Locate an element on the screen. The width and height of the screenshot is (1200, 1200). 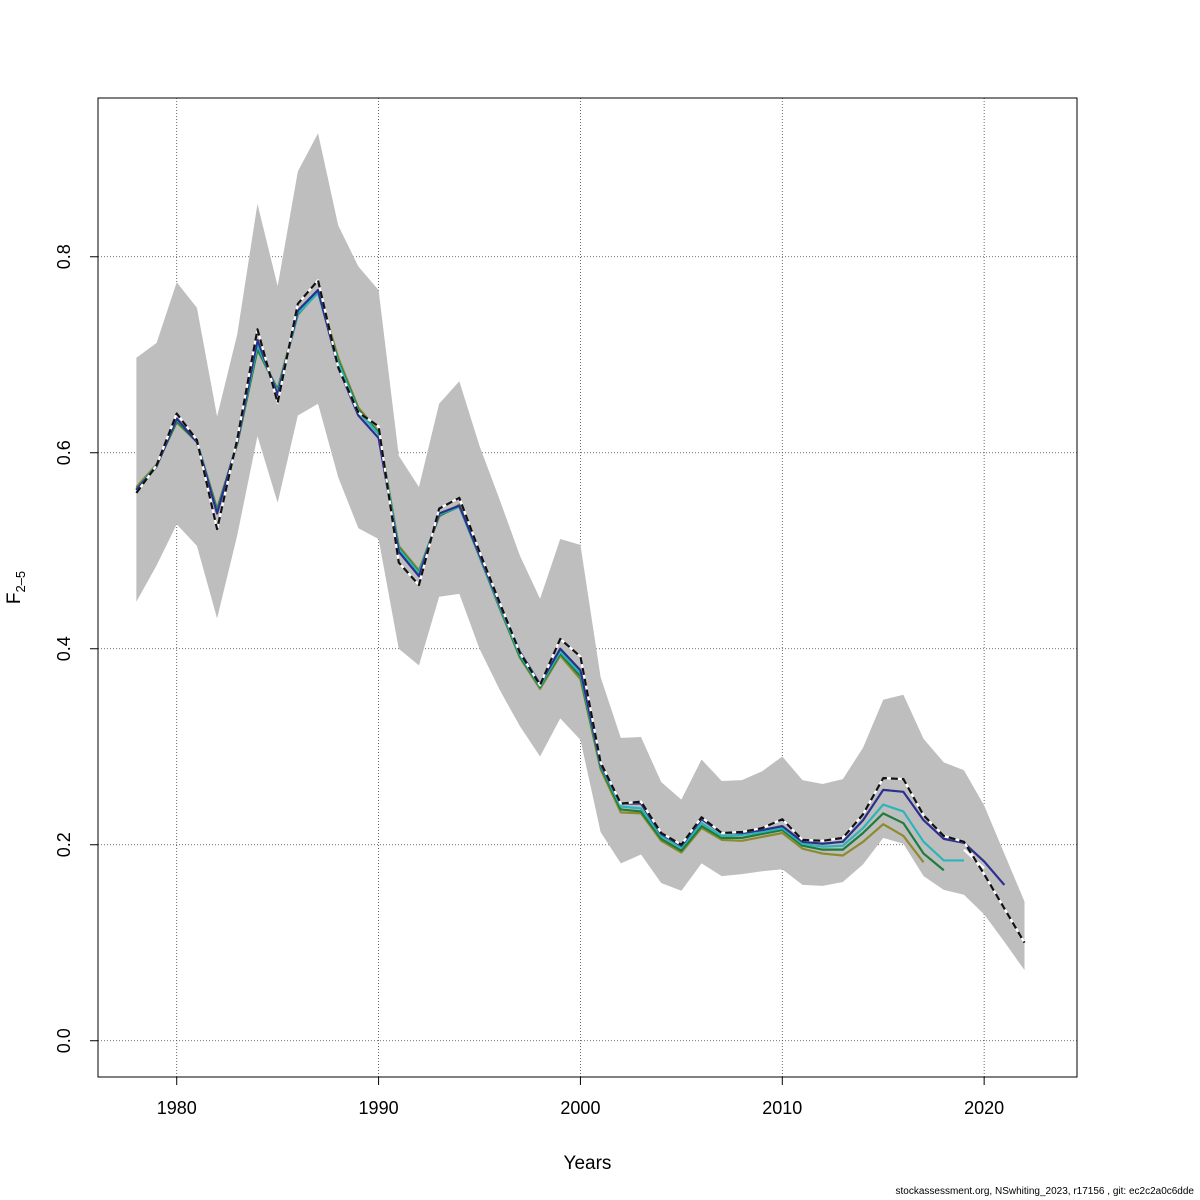
x-tick-label: 1990 is located at coordinates (379, 1108).